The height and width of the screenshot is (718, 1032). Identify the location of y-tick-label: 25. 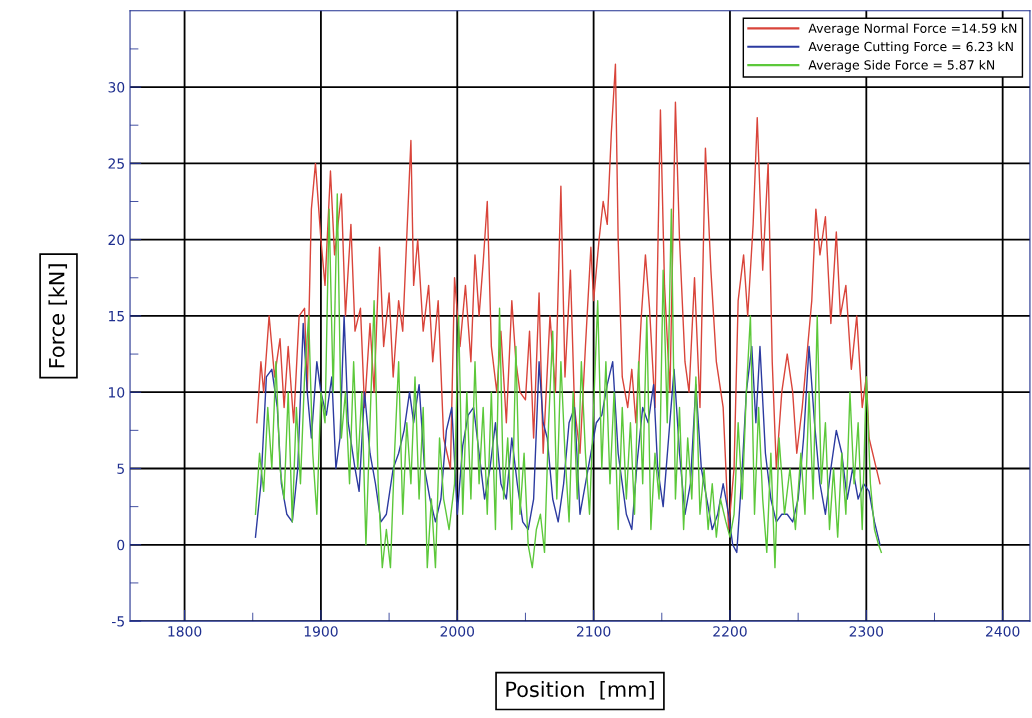
(116, 163).